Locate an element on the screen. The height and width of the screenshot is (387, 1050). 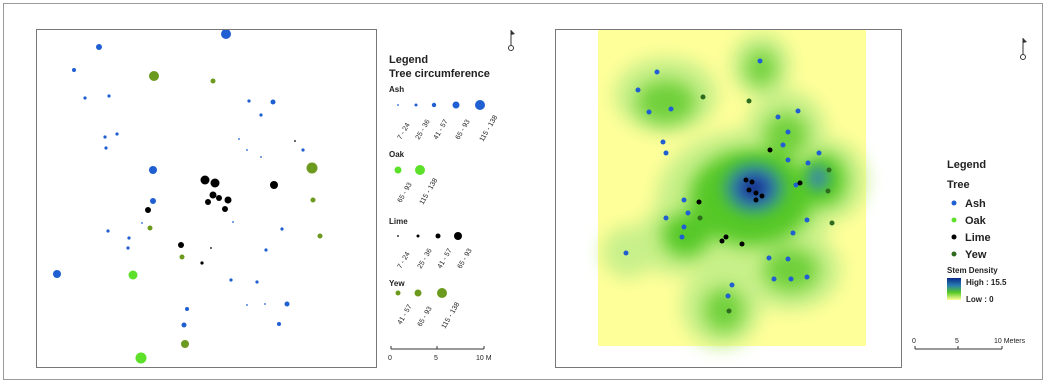
legend-ash-class: 65 - 93 is located at coordinates (463, 130).